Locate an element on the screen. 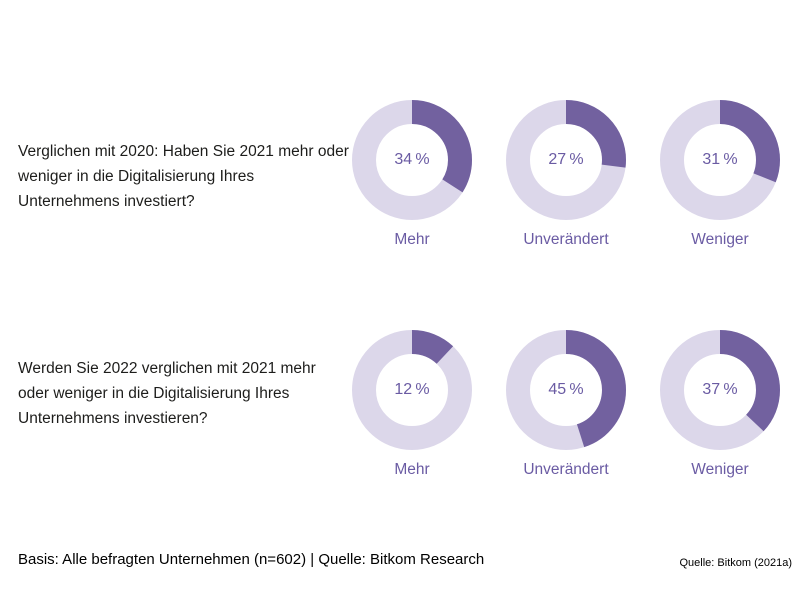  donut-ring: 45 % is located at coordinates (566, 390).